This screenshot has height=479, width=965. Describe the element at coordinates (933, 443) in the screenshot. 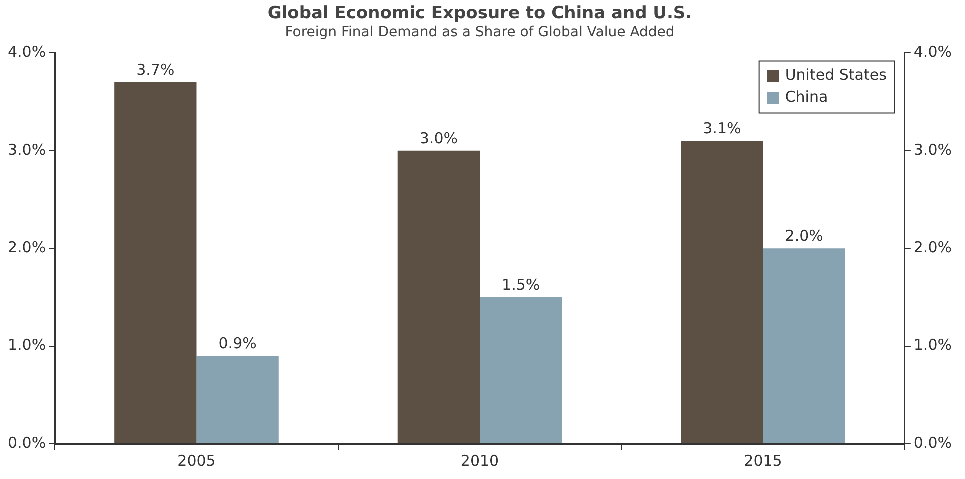

I see `y2-tick-label: 0.0%` at that location.